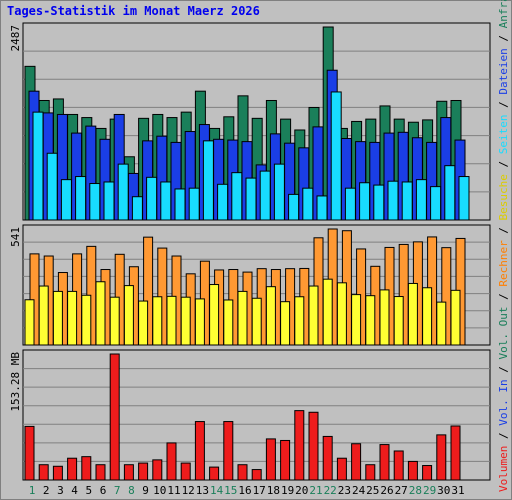 This screenshot has height=500, width=512. Describe the element at coordinates (173, 490) in the screenshot. I see `day-label-11: 11` at that location.